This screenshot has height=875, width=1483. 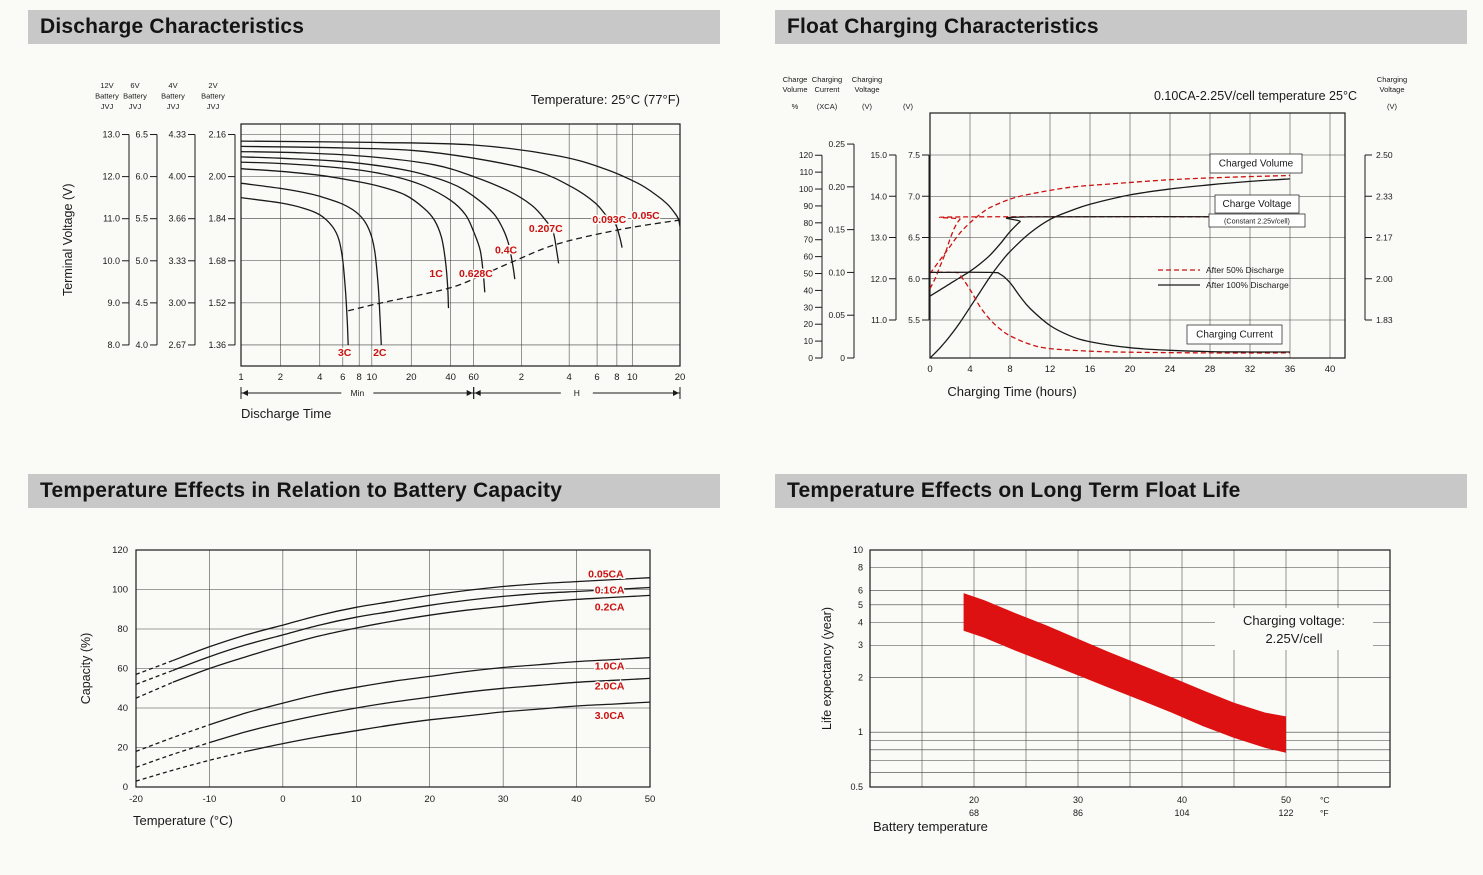 I want to click on cutoff-dashed-line, so click(x=514, y=265).